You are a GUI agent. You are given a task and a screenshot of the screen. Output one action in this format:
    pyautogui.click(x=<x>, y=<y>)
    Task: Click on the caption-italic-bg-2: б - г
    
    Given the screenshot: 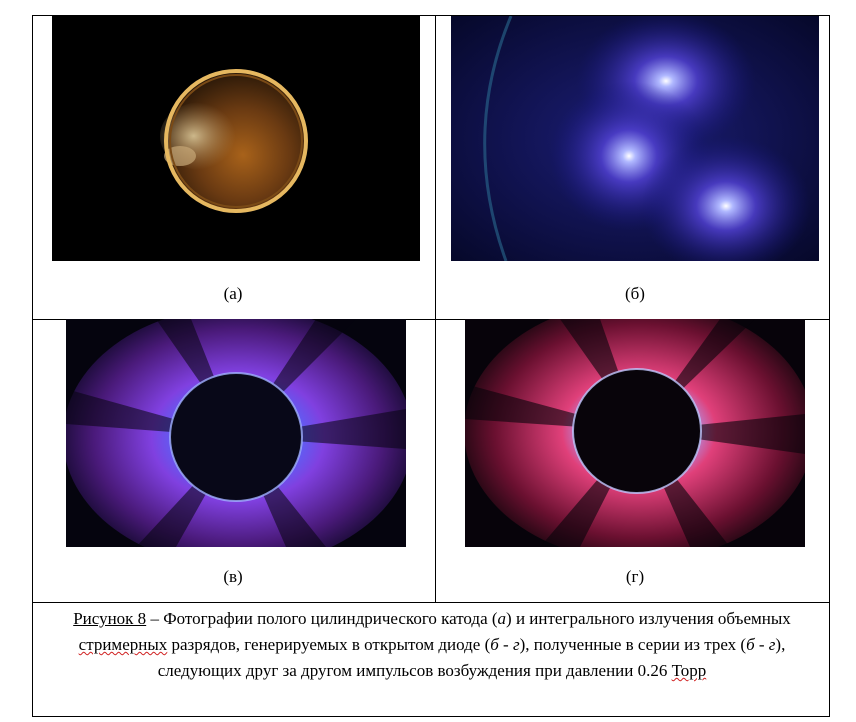 What is the action you would take?
    pyautogui.click(x=761, y=644)
    